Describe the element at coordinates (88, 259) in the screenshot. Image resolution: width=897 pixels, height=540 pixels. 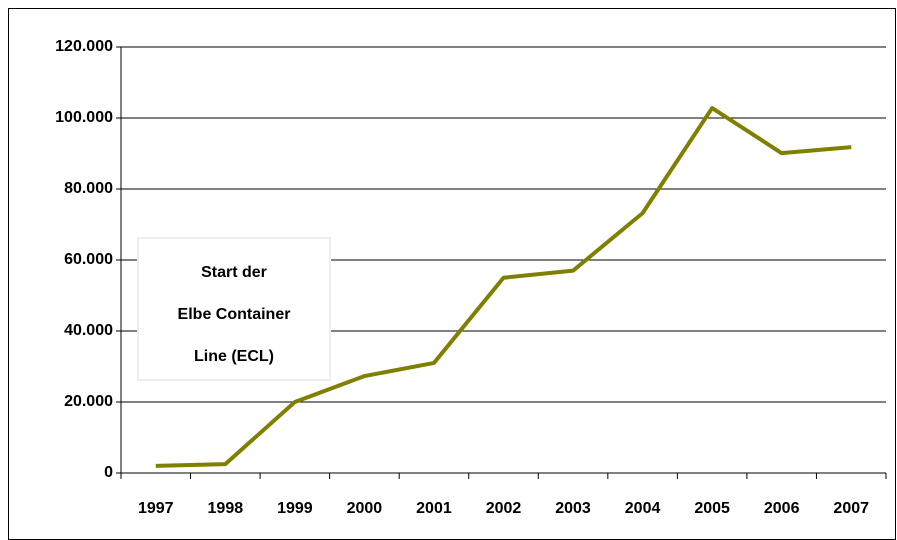
I see `y-tick-label: 60.000` at that location.